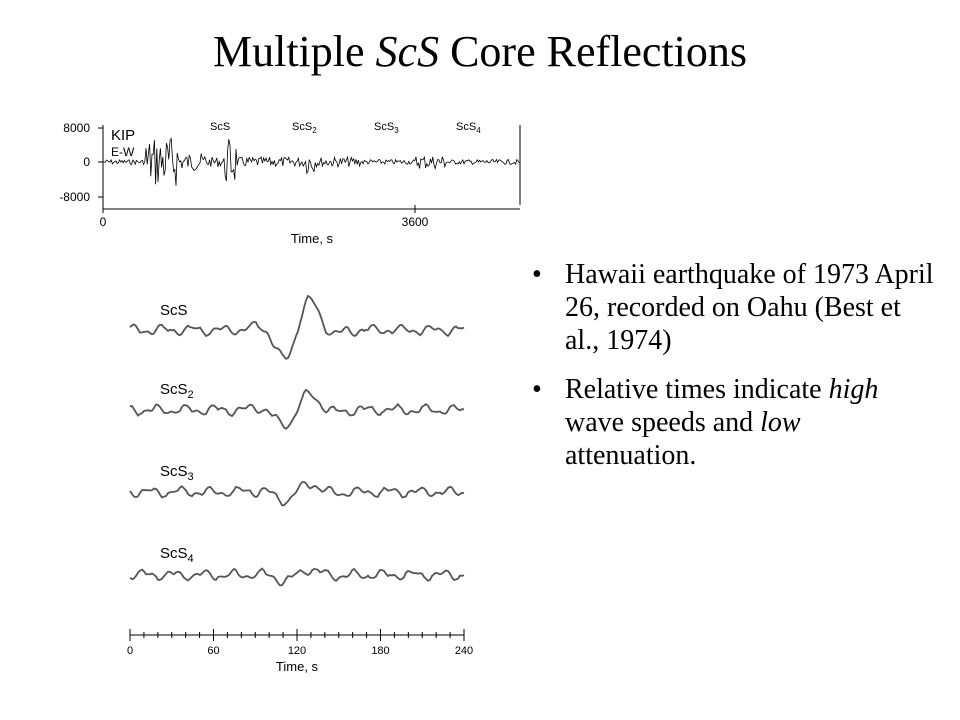 This screenshot has height=720, width=960. Describe the element at coordinates (76, 128) in the screenshot. I see `y-tick-8000: 8000` at that location.